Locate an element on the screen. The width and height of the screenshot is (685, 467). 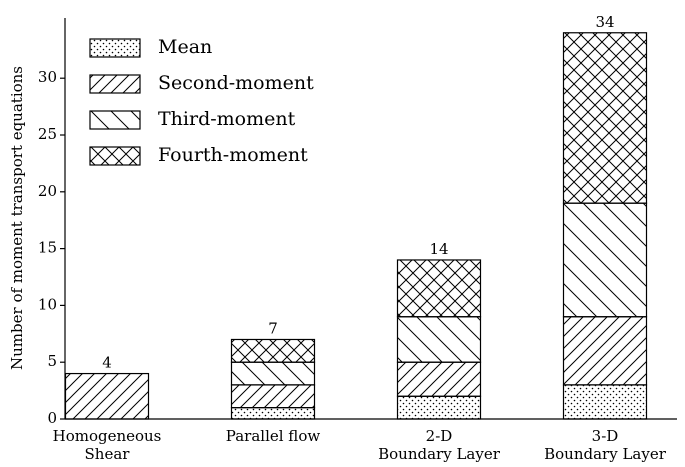
x-tick-label: Homogeneous is located at coordinates (107, 436).